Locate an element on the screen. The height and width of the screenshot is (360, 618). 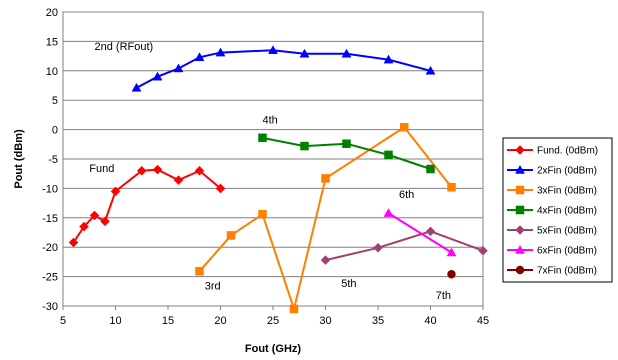
x-tick-label: 20 is located at coordinates (220, 321).